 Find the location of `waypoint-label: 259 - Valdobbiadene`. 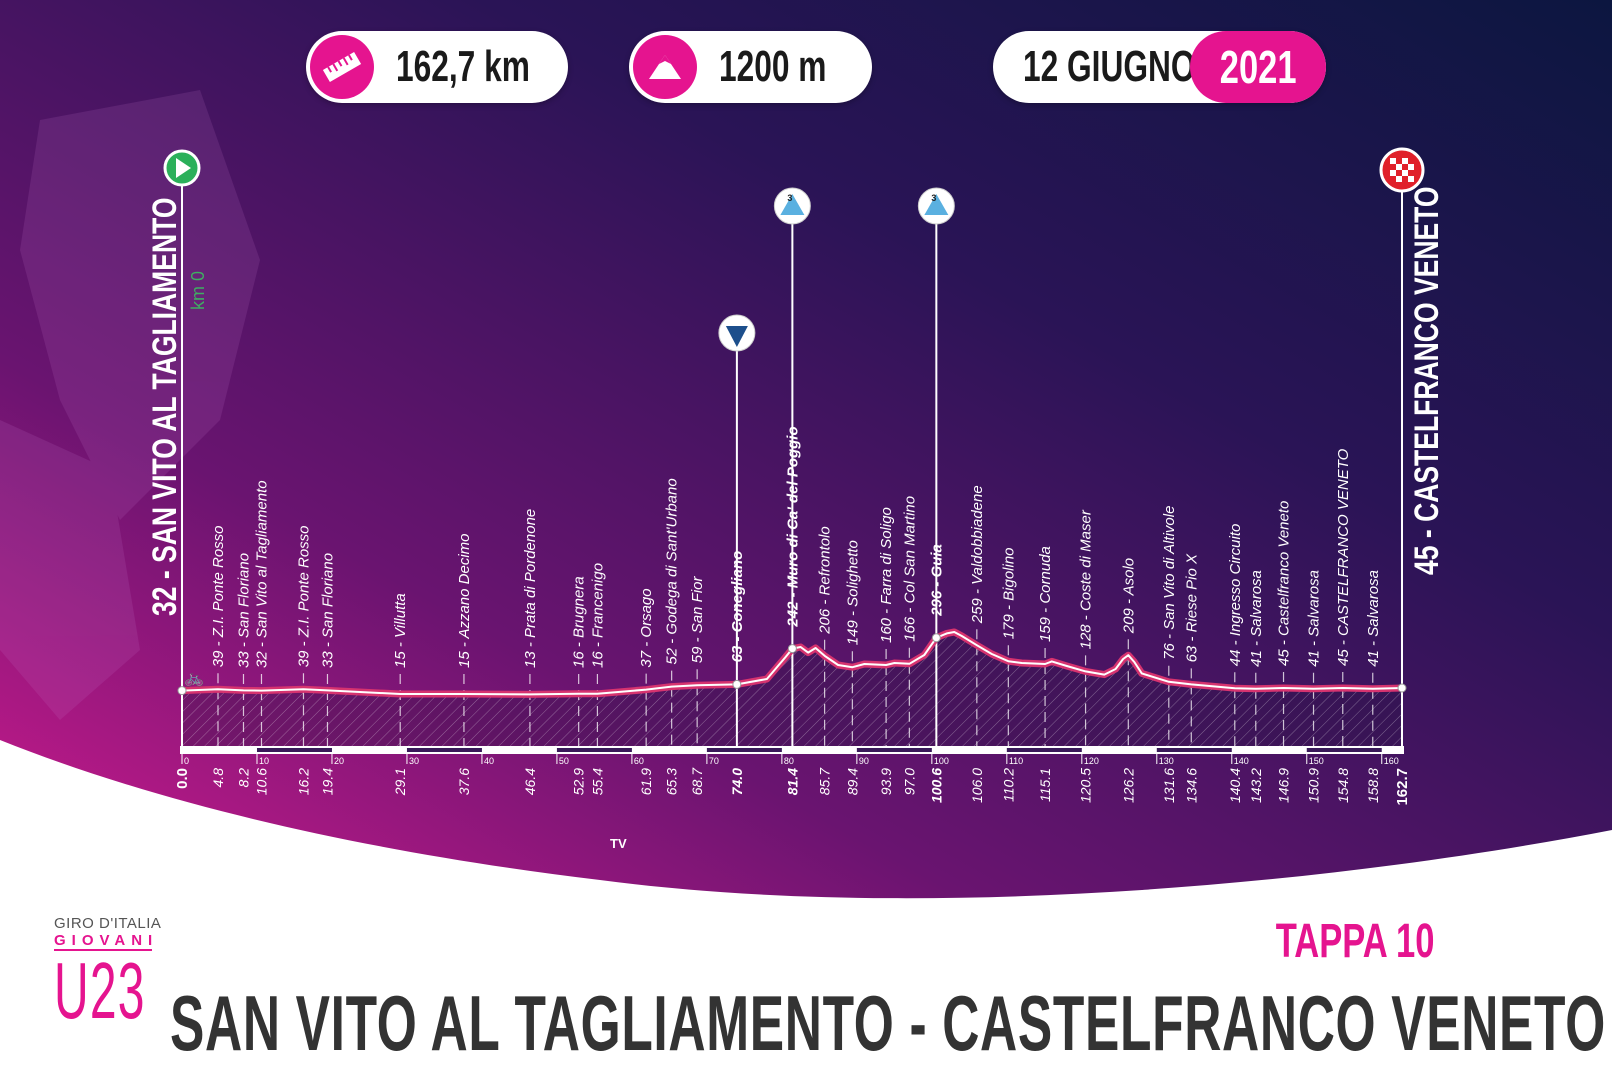

waypoint-label: 259 - Valdobbiadene is located at coordinates (977, 554).